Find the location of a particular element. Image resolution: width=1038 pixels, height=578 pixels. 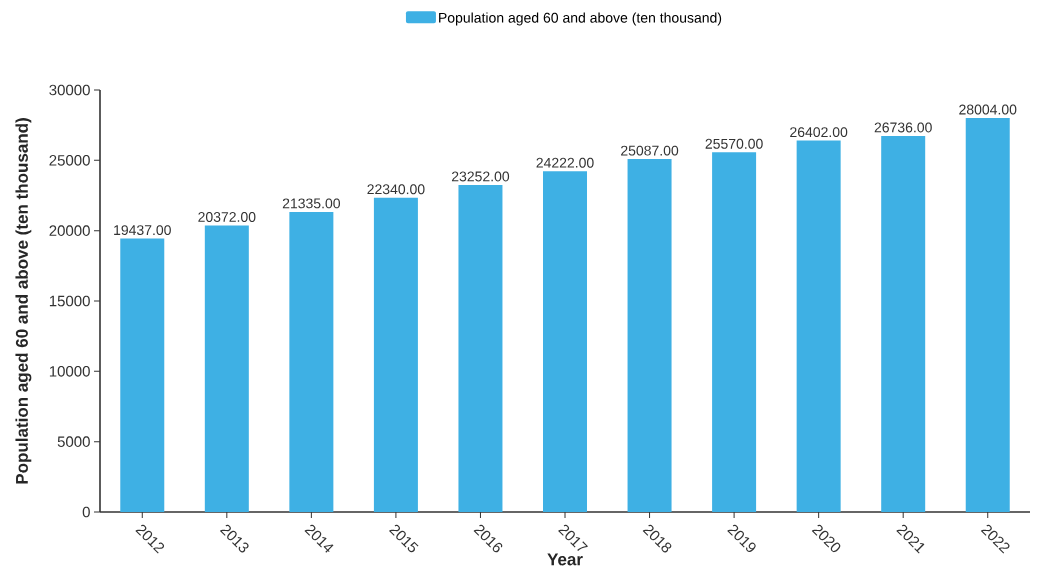

text: 24222.00 is located at coordinates (565, 162).